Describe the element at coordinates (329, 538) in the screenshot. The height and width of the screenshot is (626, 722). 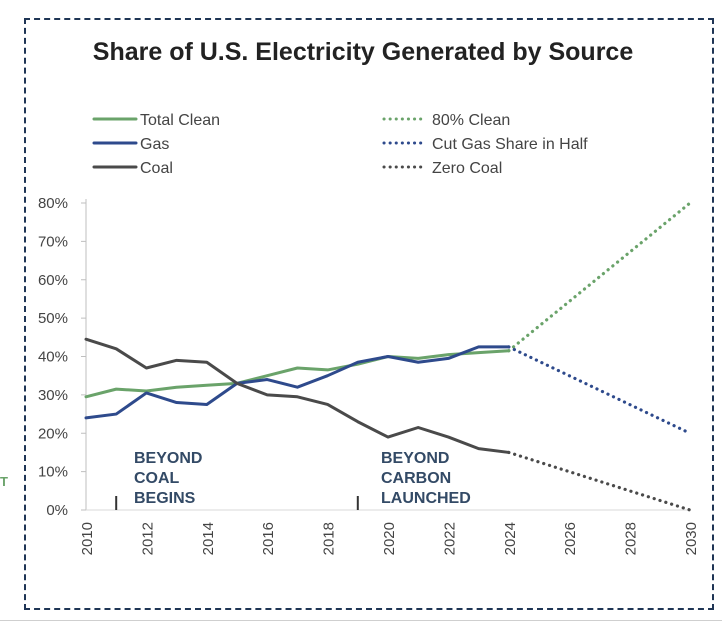
I see `x-tick-label: 2018` at that location.